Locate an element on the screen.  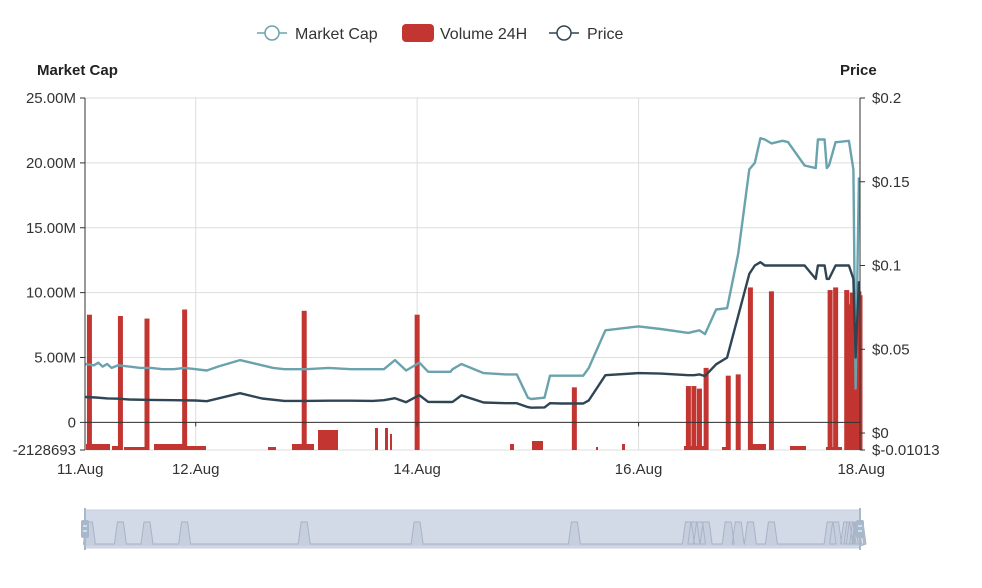
zoom-handle-right is located at coordinates (860, 529).